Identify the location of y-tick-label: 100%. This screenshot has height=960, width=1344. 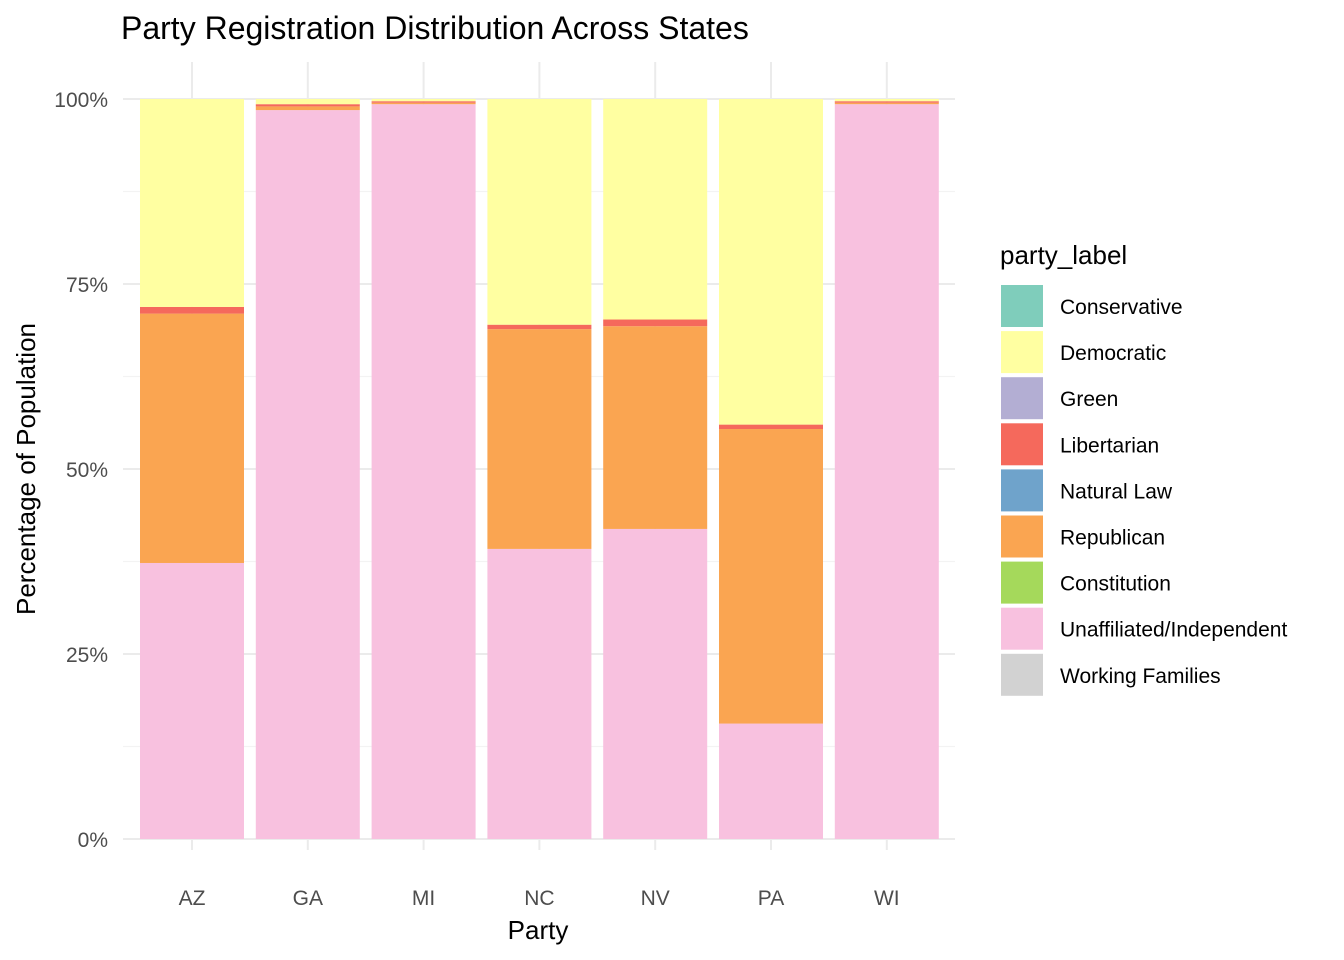
(81, 100).